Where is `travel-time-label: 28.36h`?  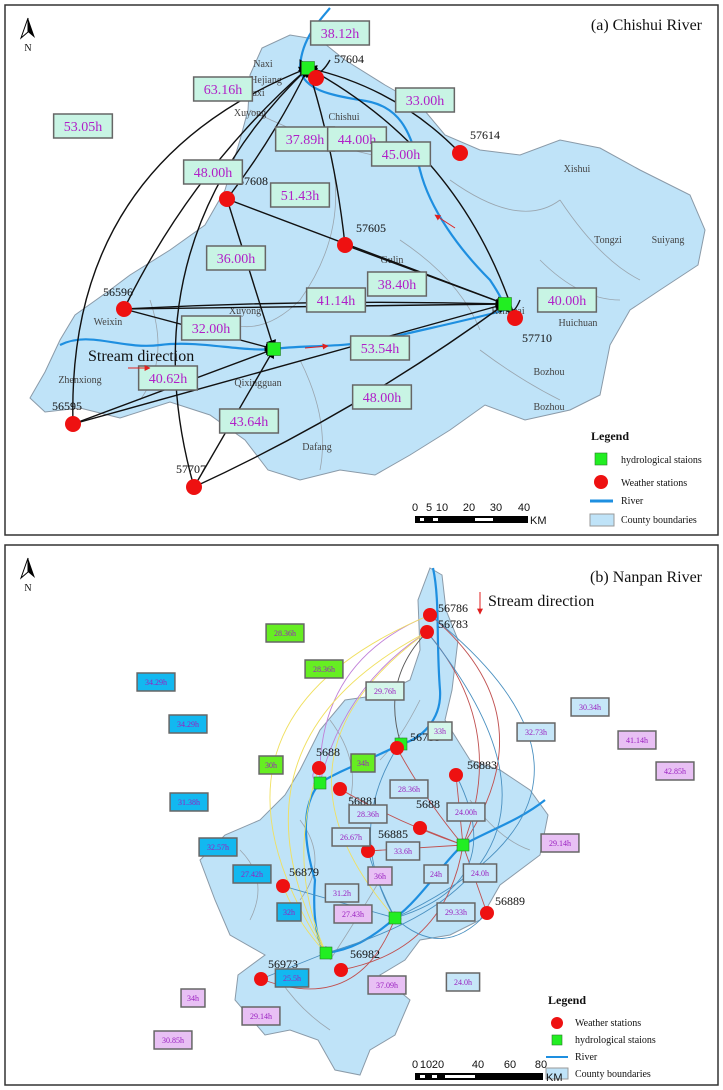 travel-time-label: 28.36h is located at coordinates (285, 633).